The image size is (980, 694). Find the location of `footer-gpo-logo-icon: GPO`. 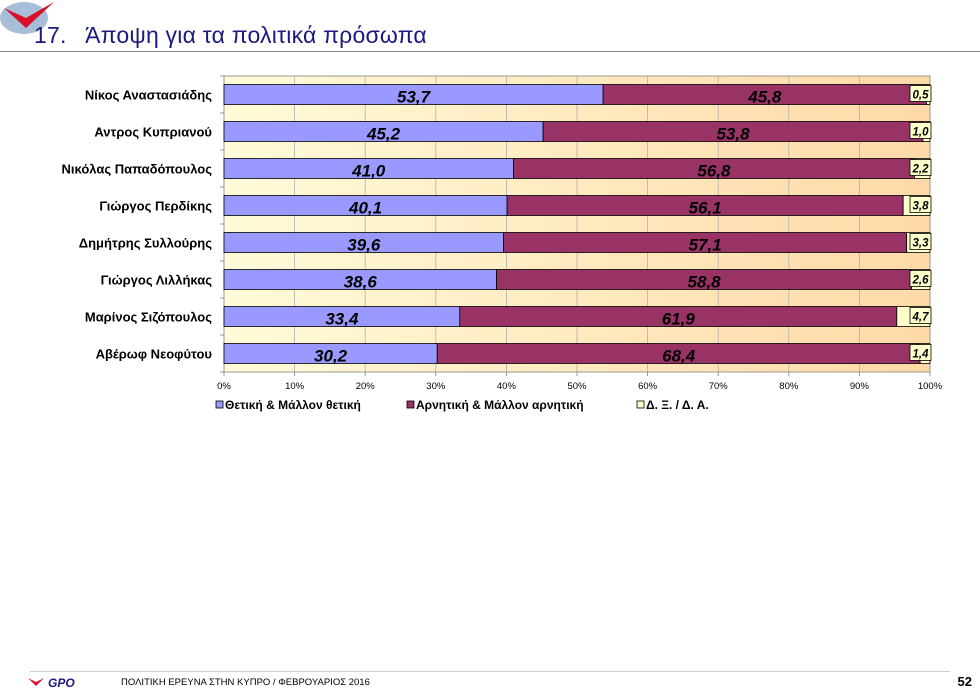

footer-gpo-logo-icon: GPO is located at coordinates (51, 682).